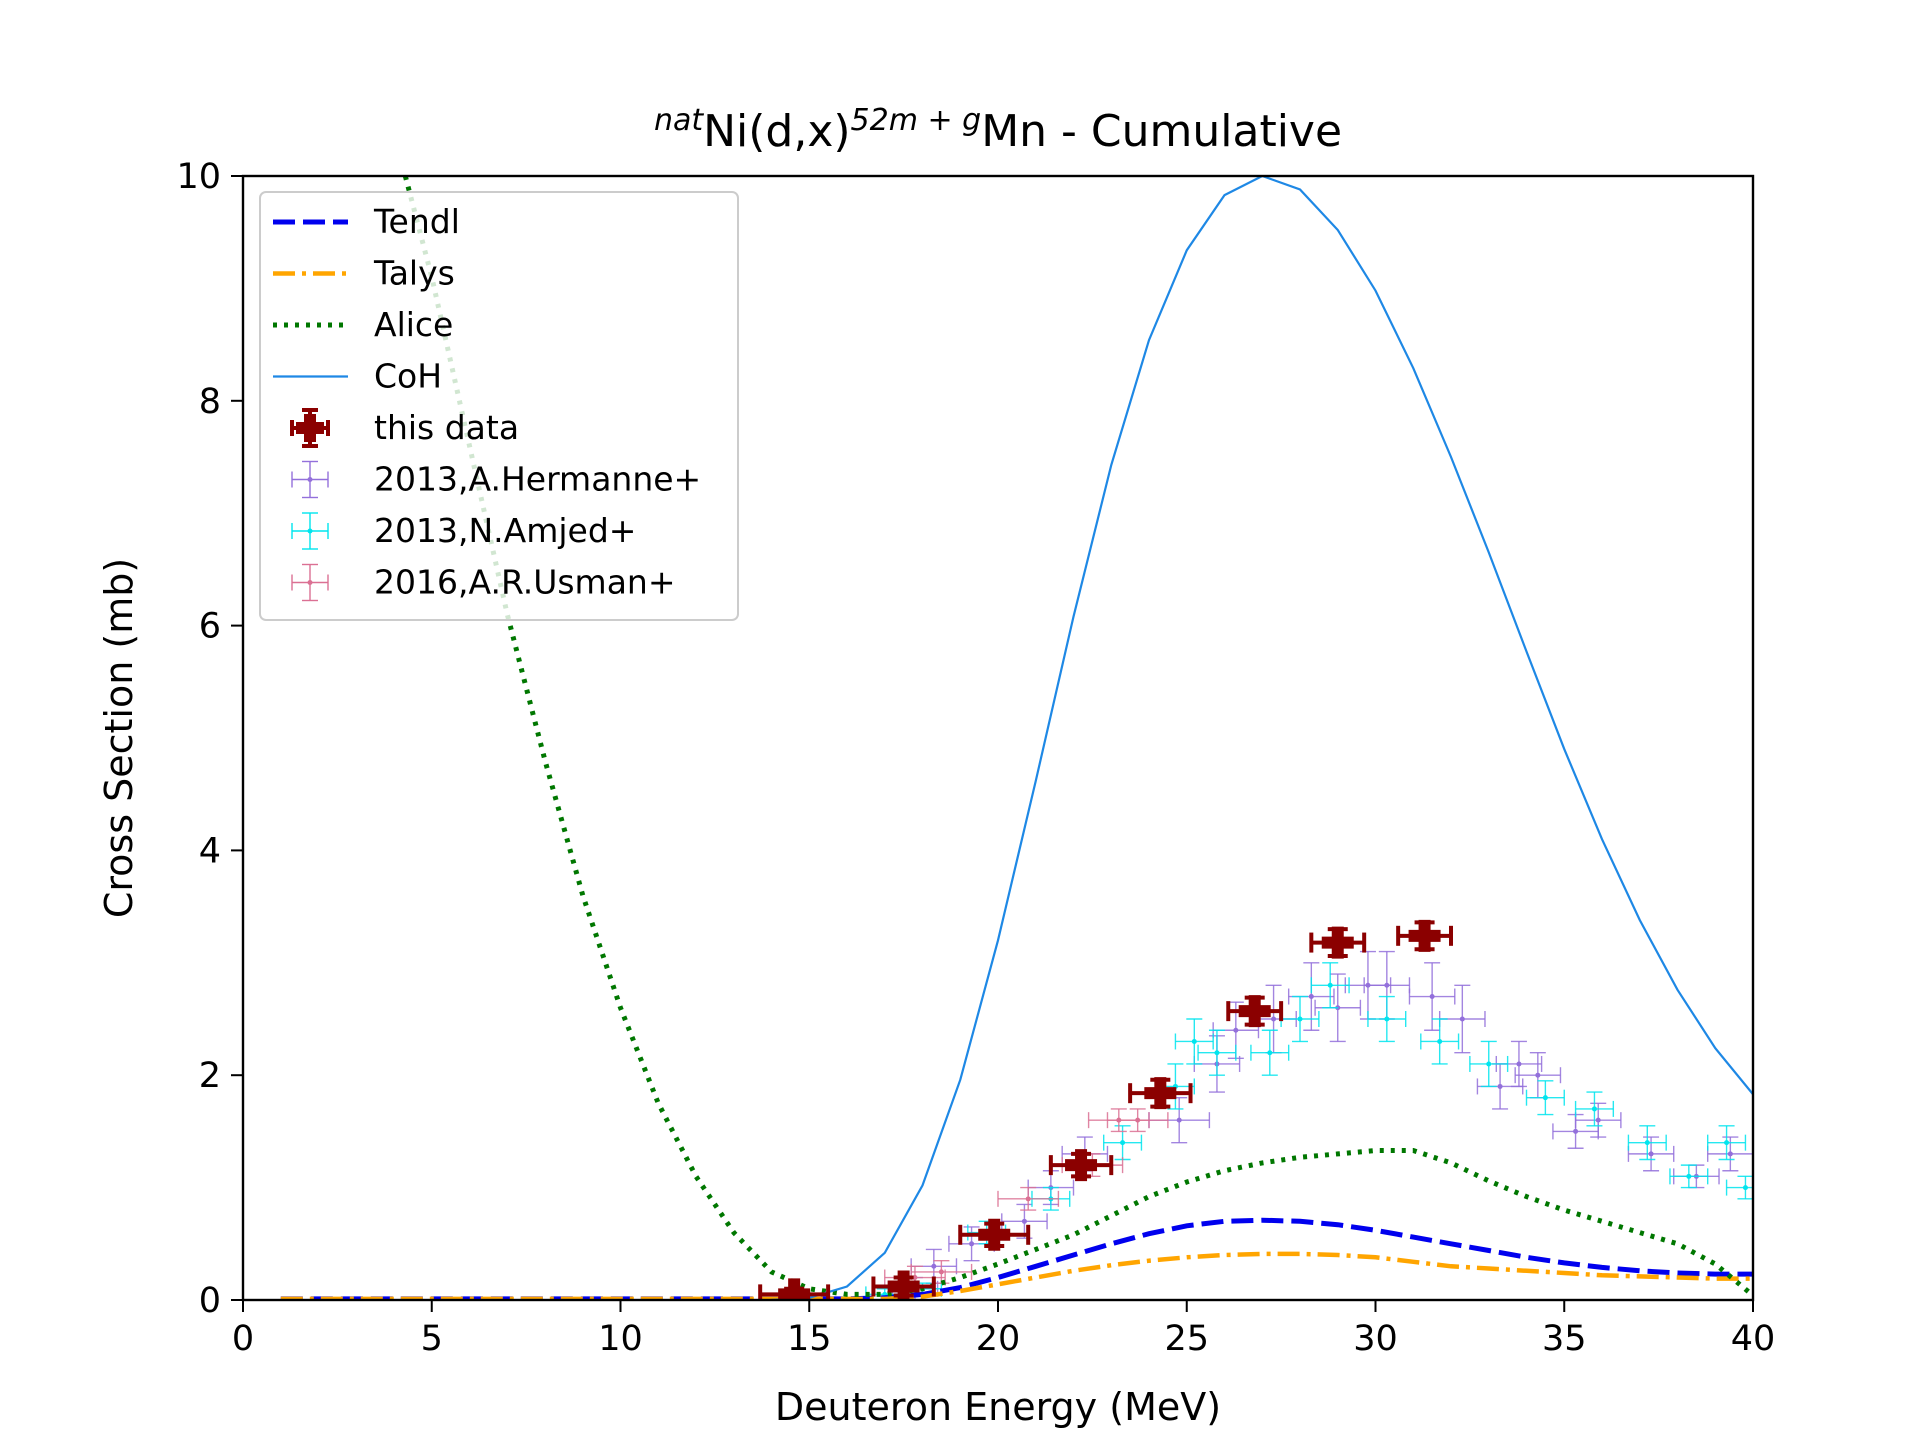  What do you see at coordinates (998, 1339) in the screenshot?
I see `x-tick-label: 20` at bounding box center [998, 1339].